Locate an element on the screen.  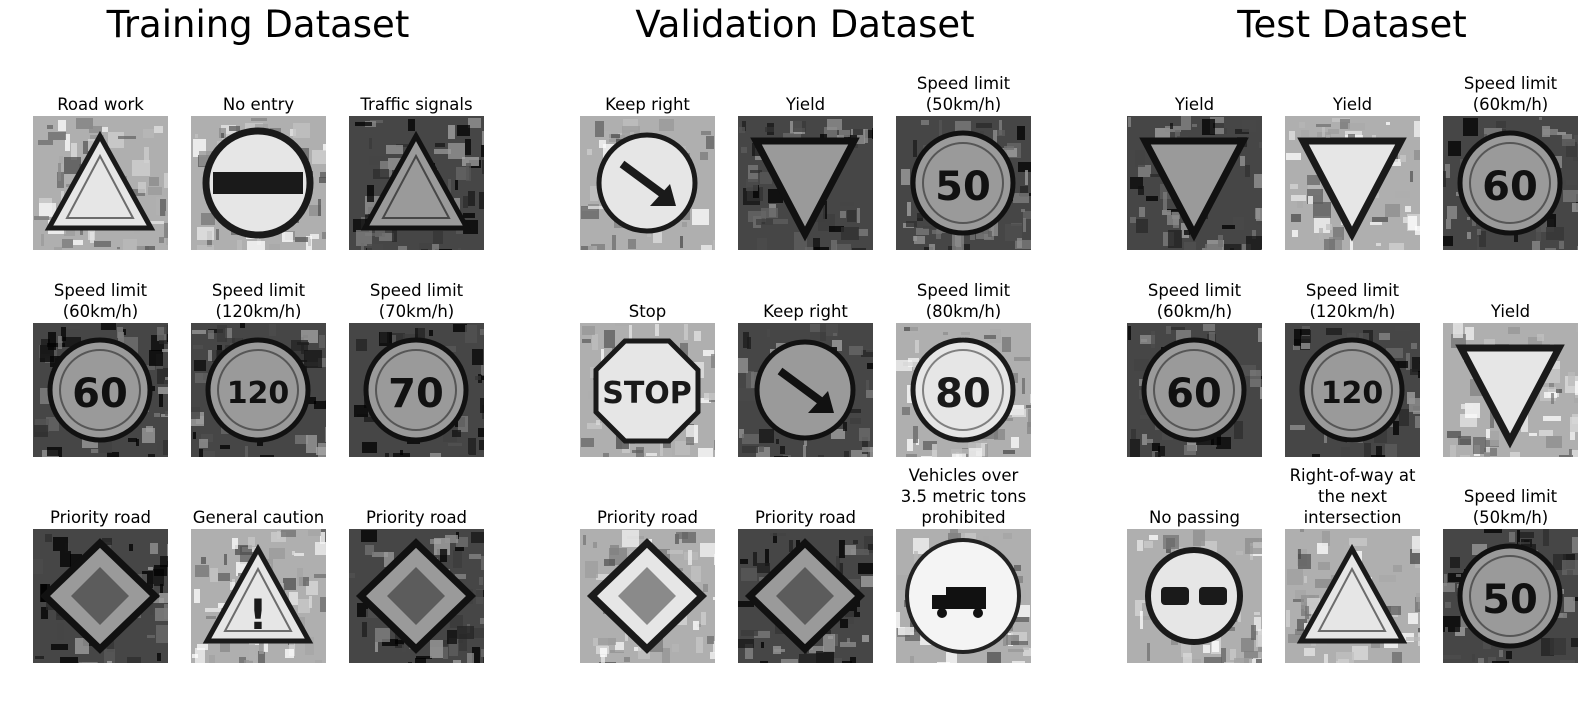
sign-image-cell: Right-of-way at the next intersection is located at coordinates (1352, 331).